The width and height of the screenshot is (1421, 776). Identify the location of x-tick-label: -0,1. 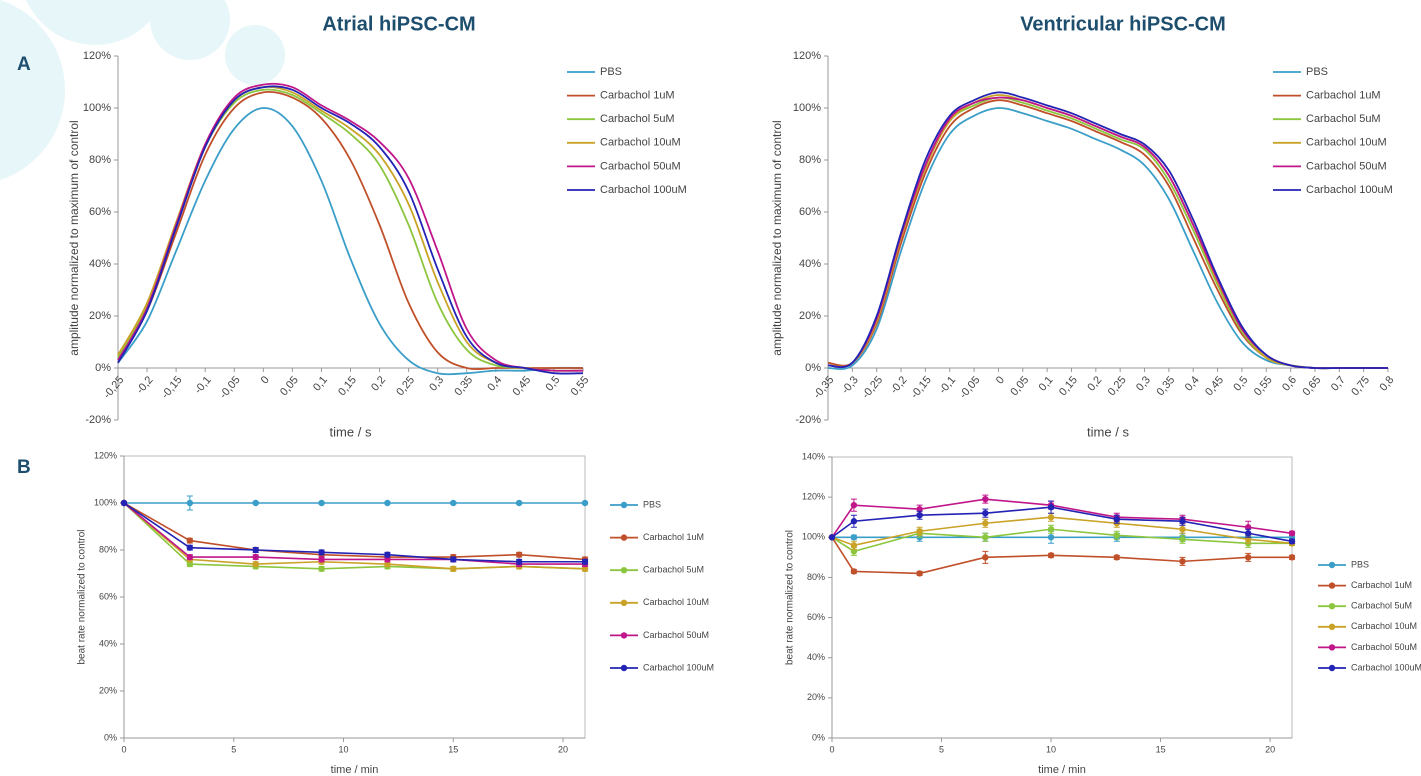
(202, 385).